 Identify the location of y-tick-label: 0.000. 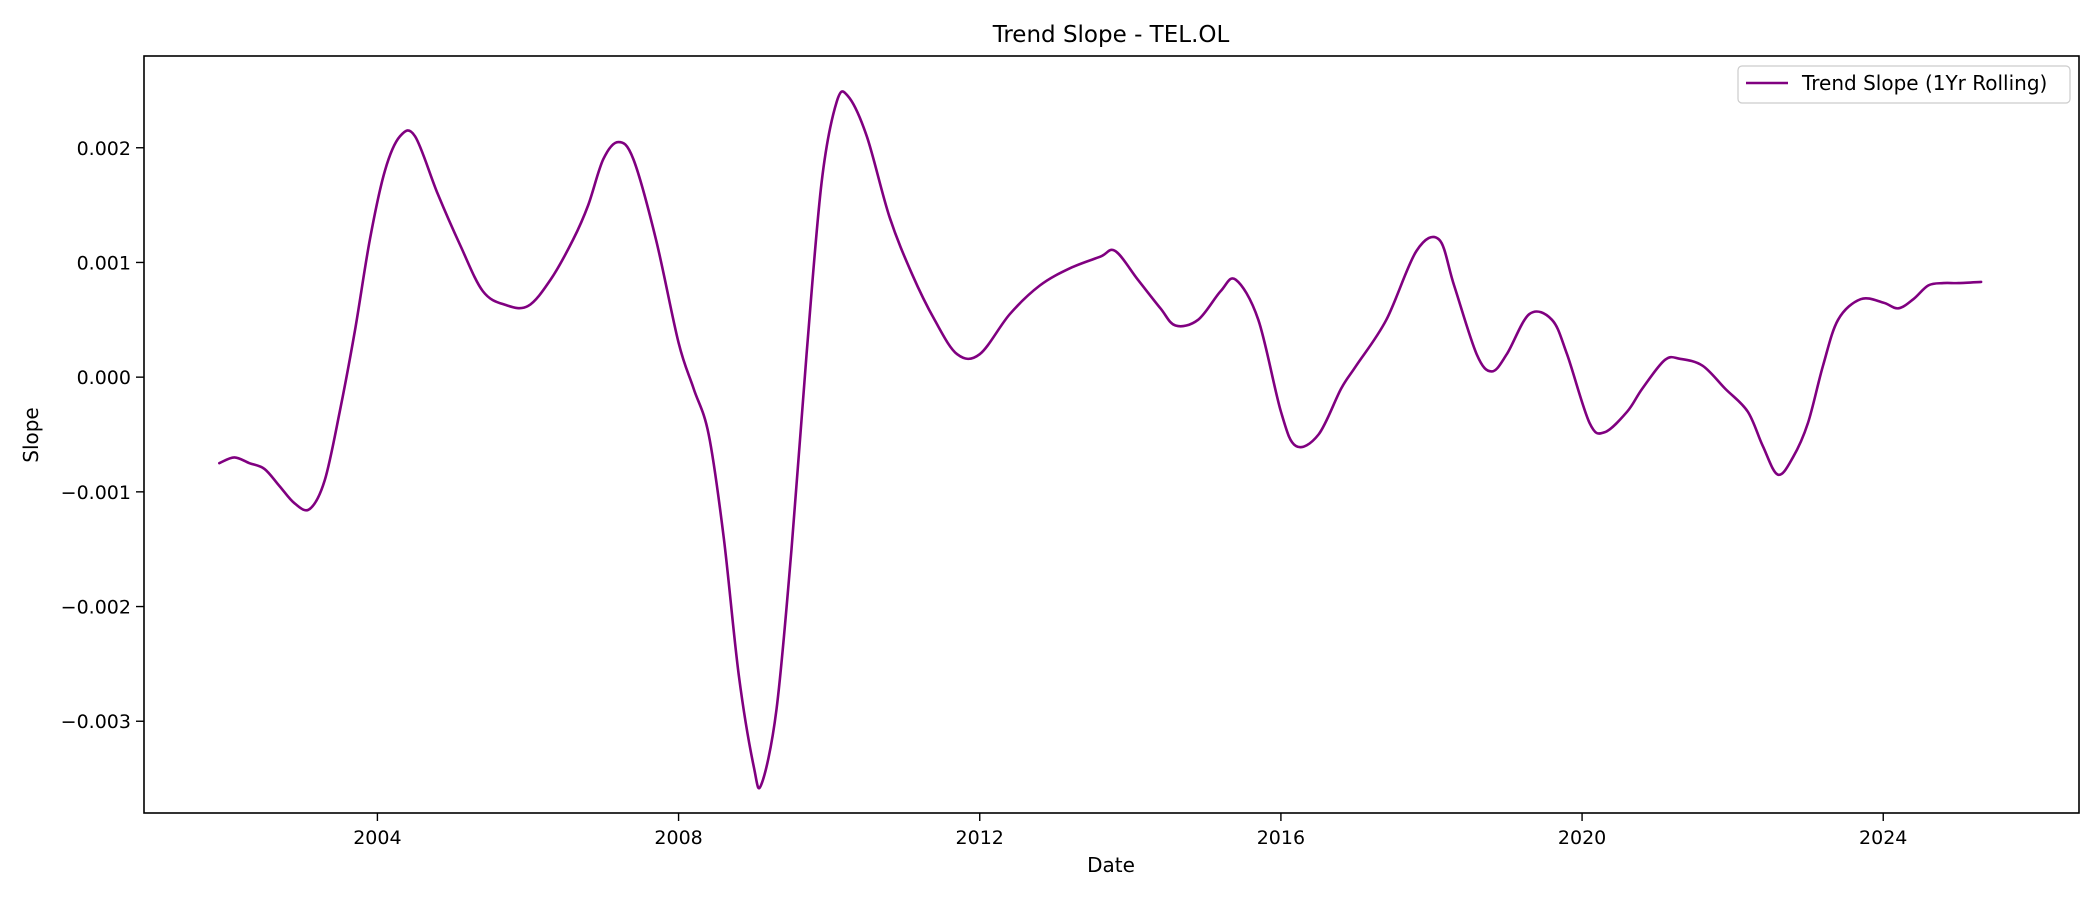
(104, 378).